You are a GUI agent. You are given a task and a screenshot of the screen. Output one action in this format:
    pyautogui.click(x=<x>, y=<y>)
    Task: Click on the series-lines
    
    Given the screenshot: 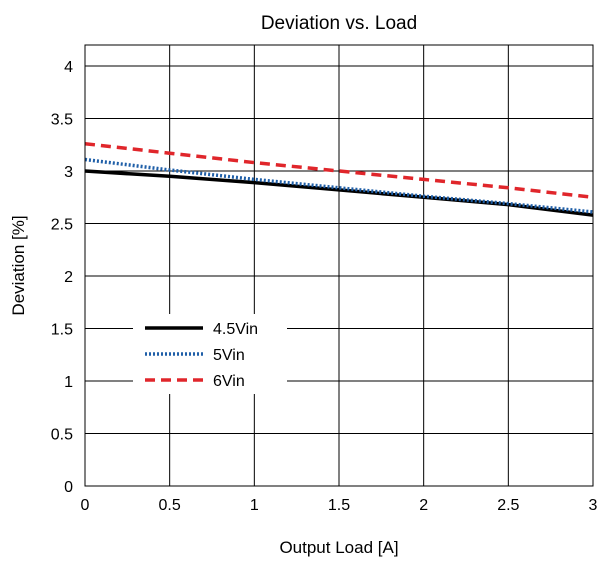 What is the action you would take?
    pyautogui.click(x=339, y=179)
    